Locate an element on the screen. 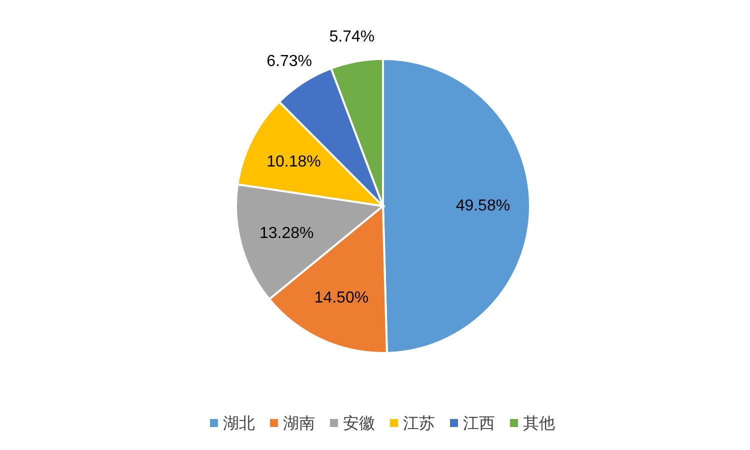 This screenshot has height=450, width=750. data-label: 14.50% is located at coordinates (341, 298).